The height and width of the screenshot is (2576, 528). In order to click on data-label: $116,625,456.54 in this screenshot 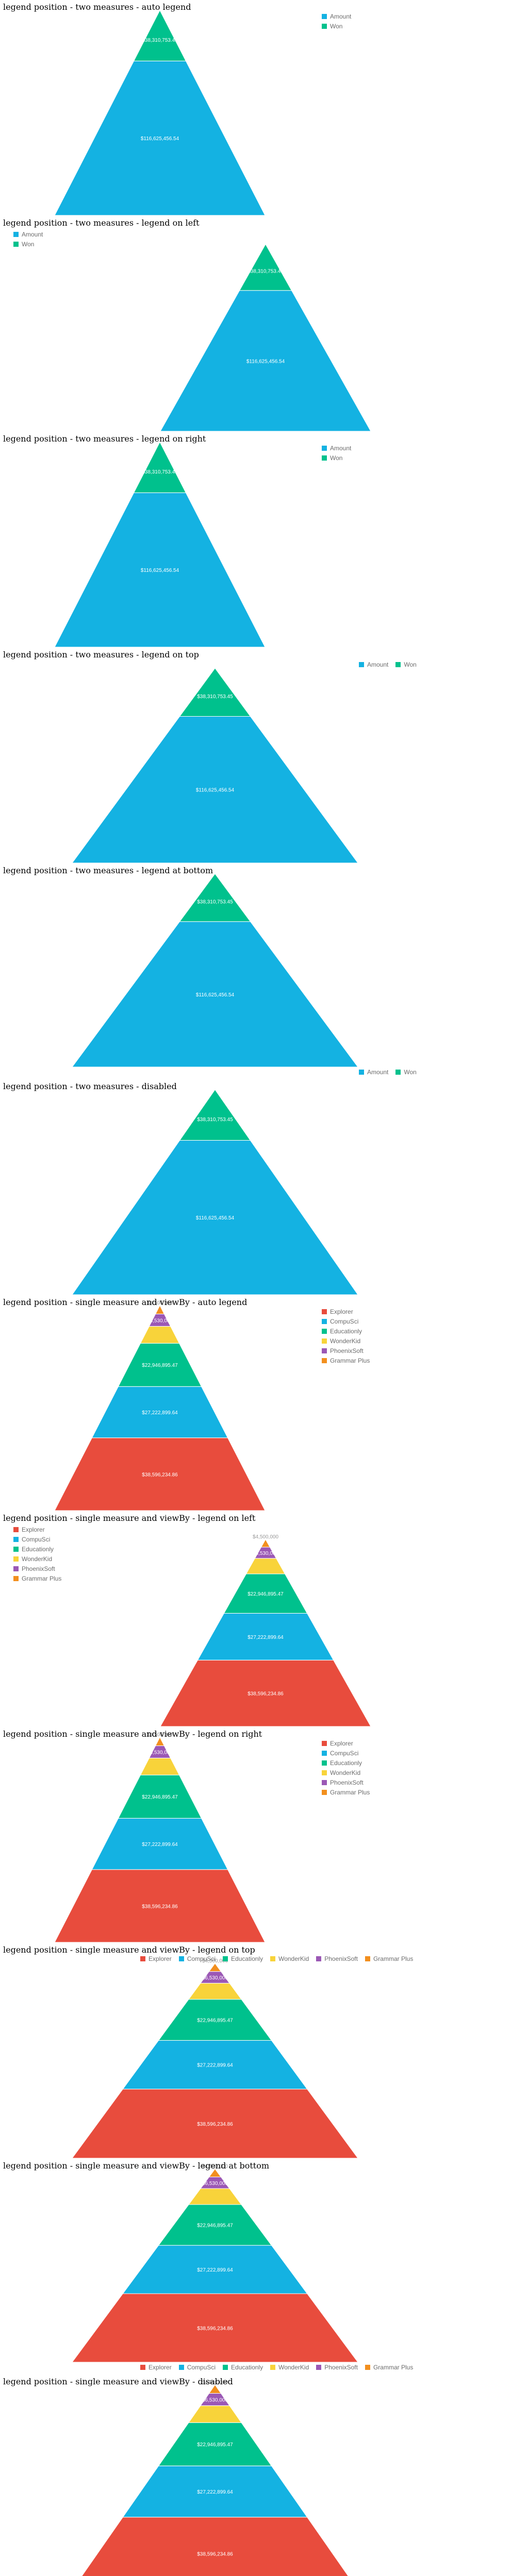, I will do `click(160, 570)`.